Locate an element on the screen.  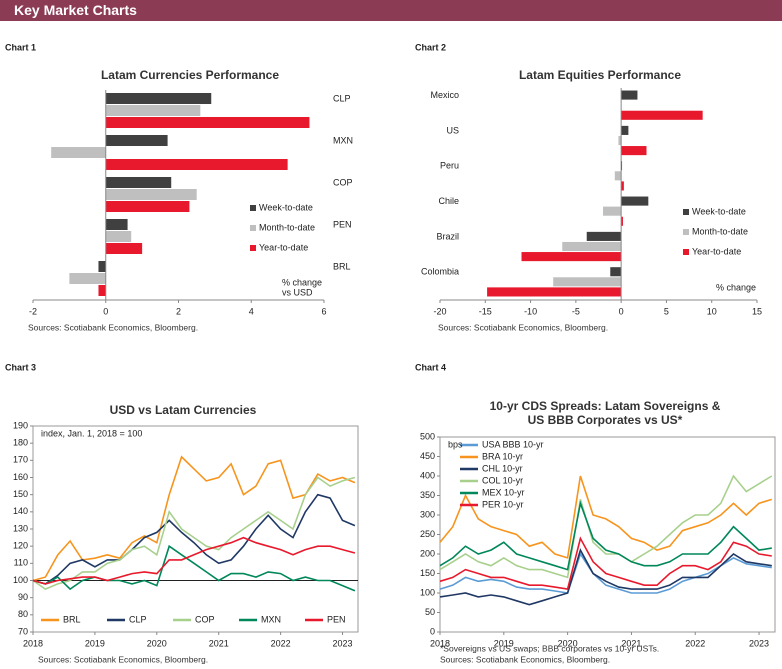
header-title: Key Market Charts is located at coordinates (391, 10).